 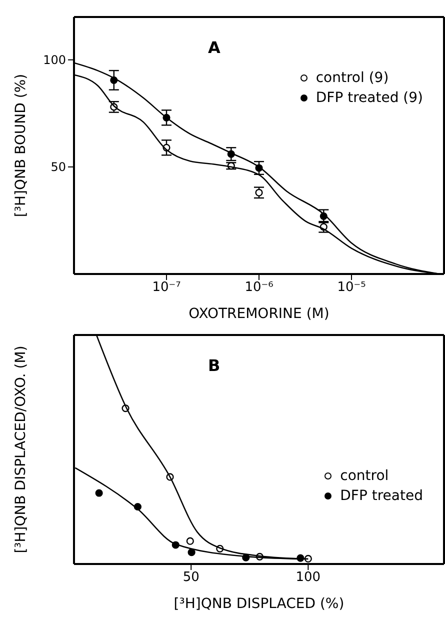 What do you see at coordinates (259, 604) in the screenshot?
I see `x-axis-title: [³H]QNB DISPLACED (%)` at bounding box center [259, 604].